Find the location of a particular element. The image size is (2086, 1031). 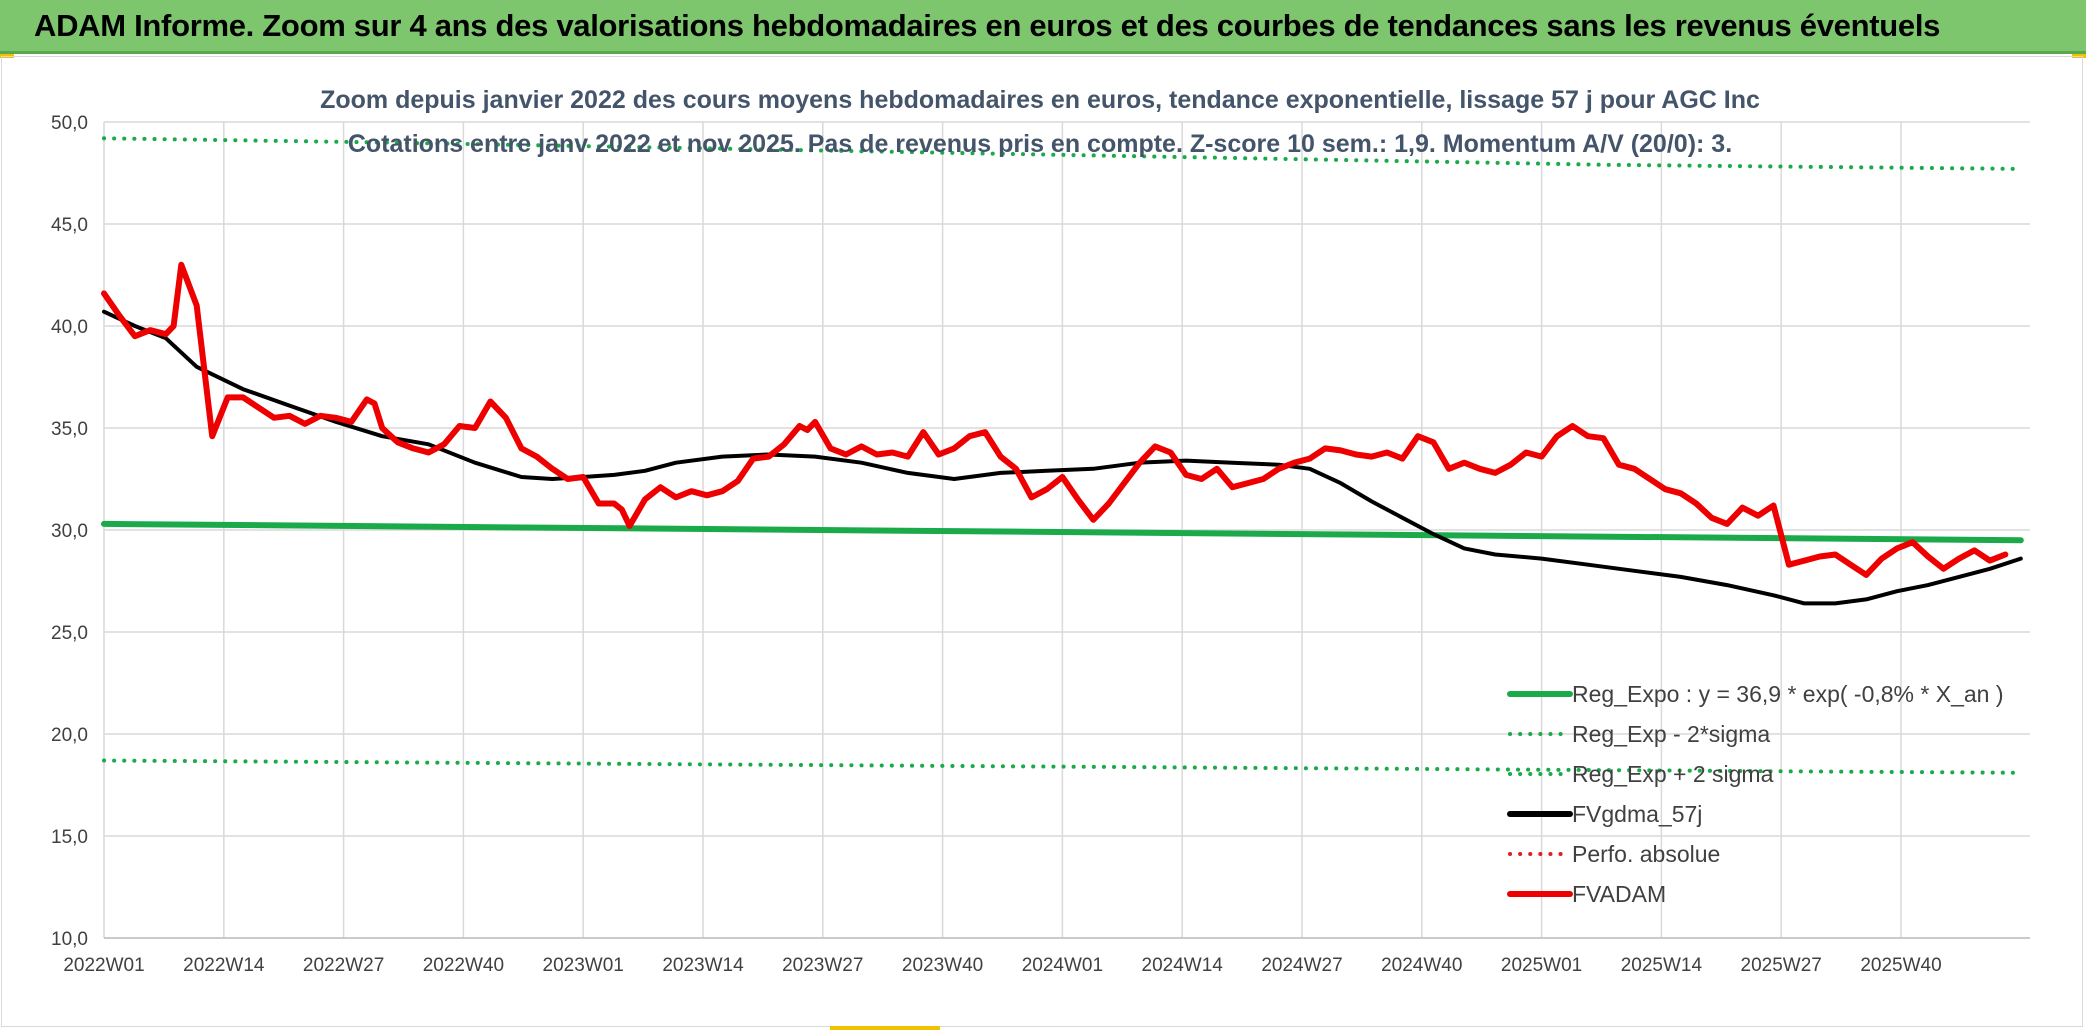

y-axis: 10,0 15,0 20,0 25,0 30,0 35,0 40,0 45,0 50,0 is located at coordinates (69, 531).